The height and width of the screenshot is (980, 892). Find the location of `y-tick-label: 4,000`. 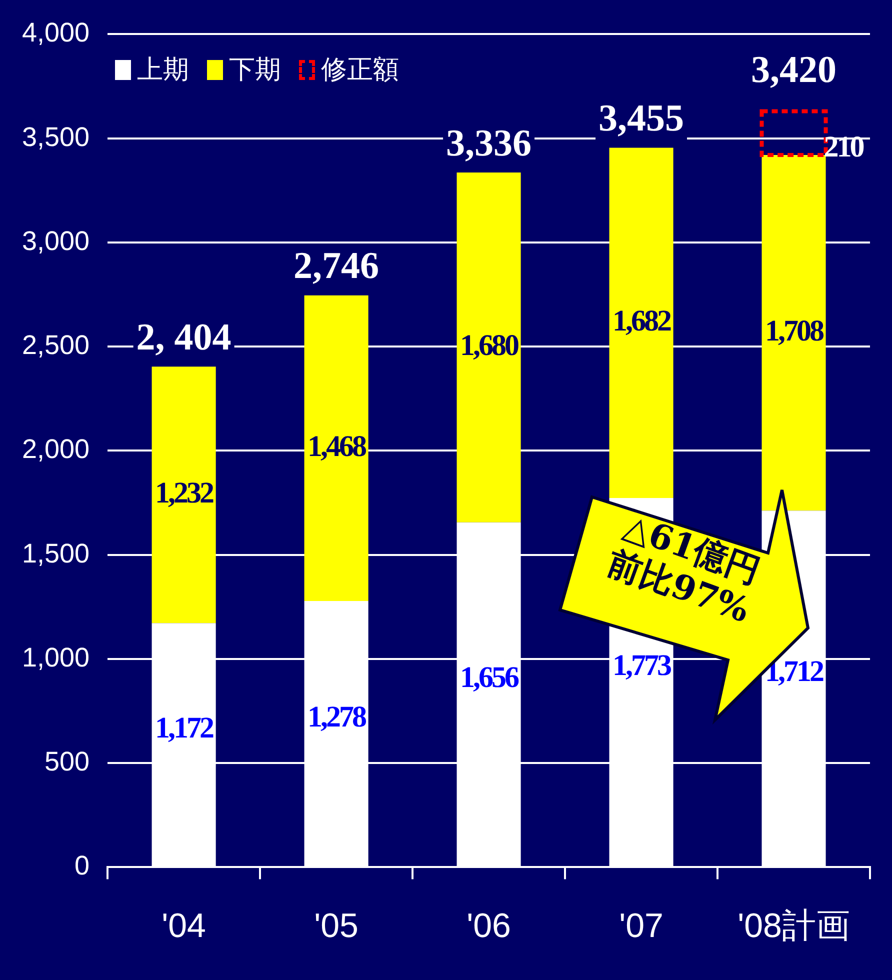

y-tick-label: 4,000 is located at coordinates (56, 33).